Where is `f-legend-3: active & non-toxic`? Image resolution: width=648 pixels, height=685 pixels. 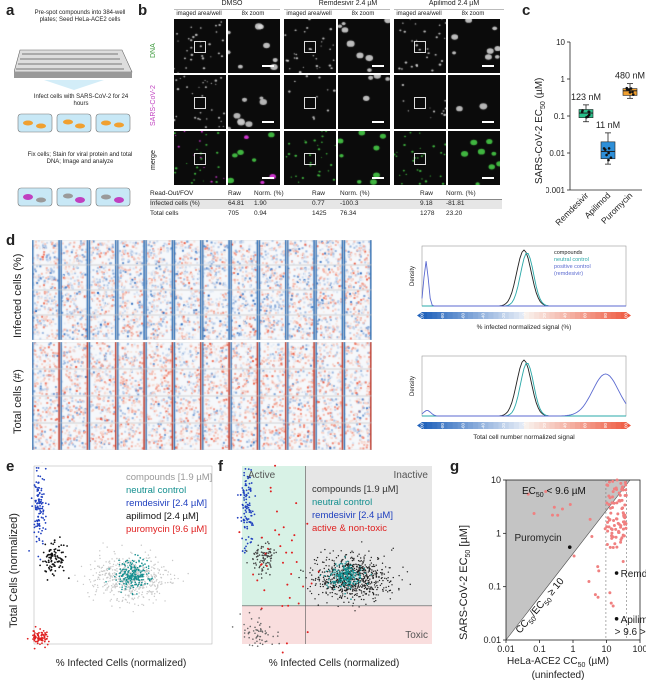
f-legend-3: active & non-toxic is located at coordinates (349, 528).